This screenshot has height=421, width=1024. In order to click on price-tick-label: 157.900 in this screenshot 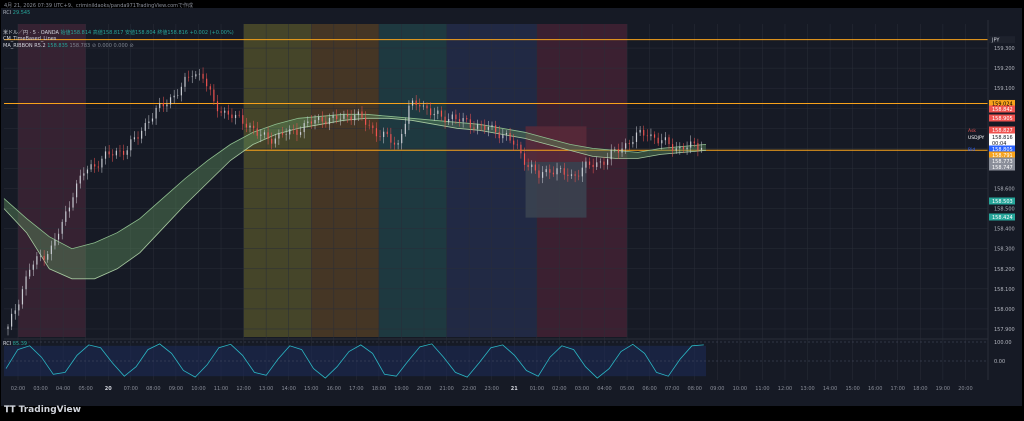, I will do `click(1004, 330)`.